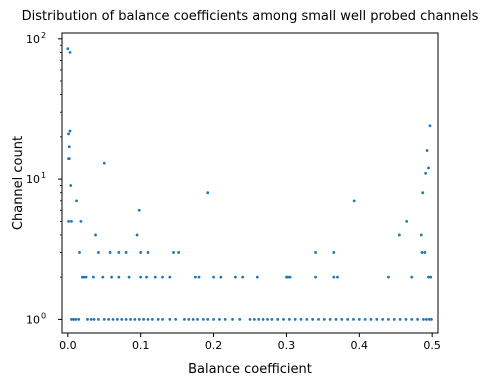  What do you see at coordinates (43, 35) in the screenshot?
I see `y-tick-exponent: 2` at bounding box center [43, 35].